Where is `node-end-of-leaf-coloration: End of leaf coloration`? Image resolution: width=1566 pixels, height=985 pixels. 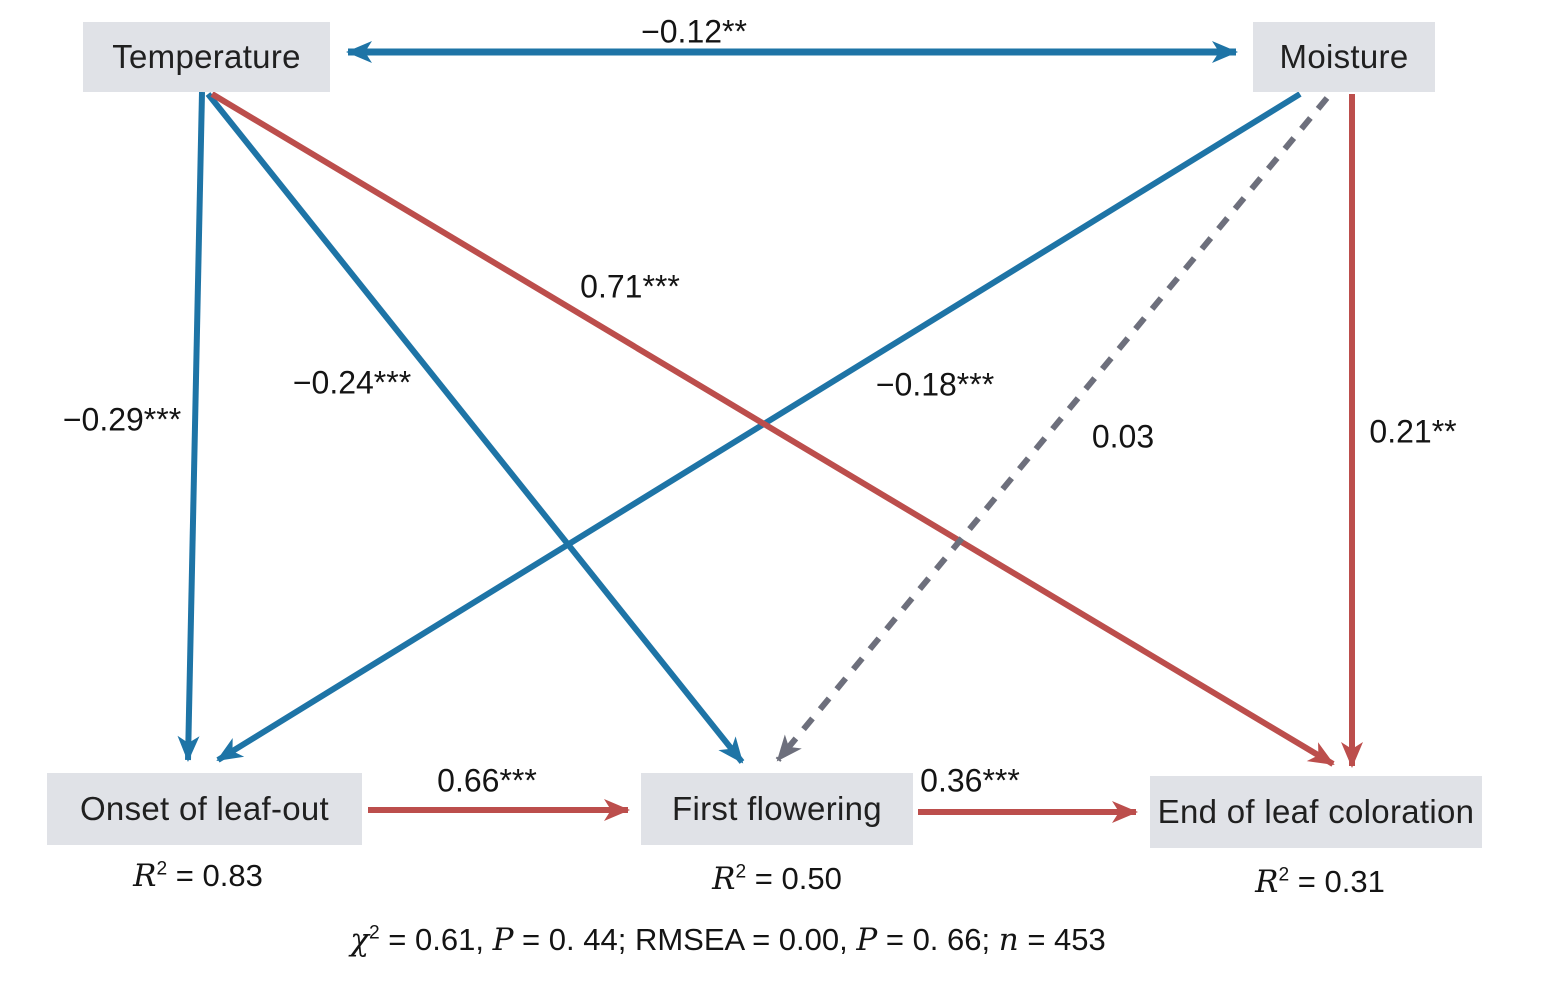
node-end-of-leaf-coloration: End of leaf coloration is located at coordinates (1316, 812).